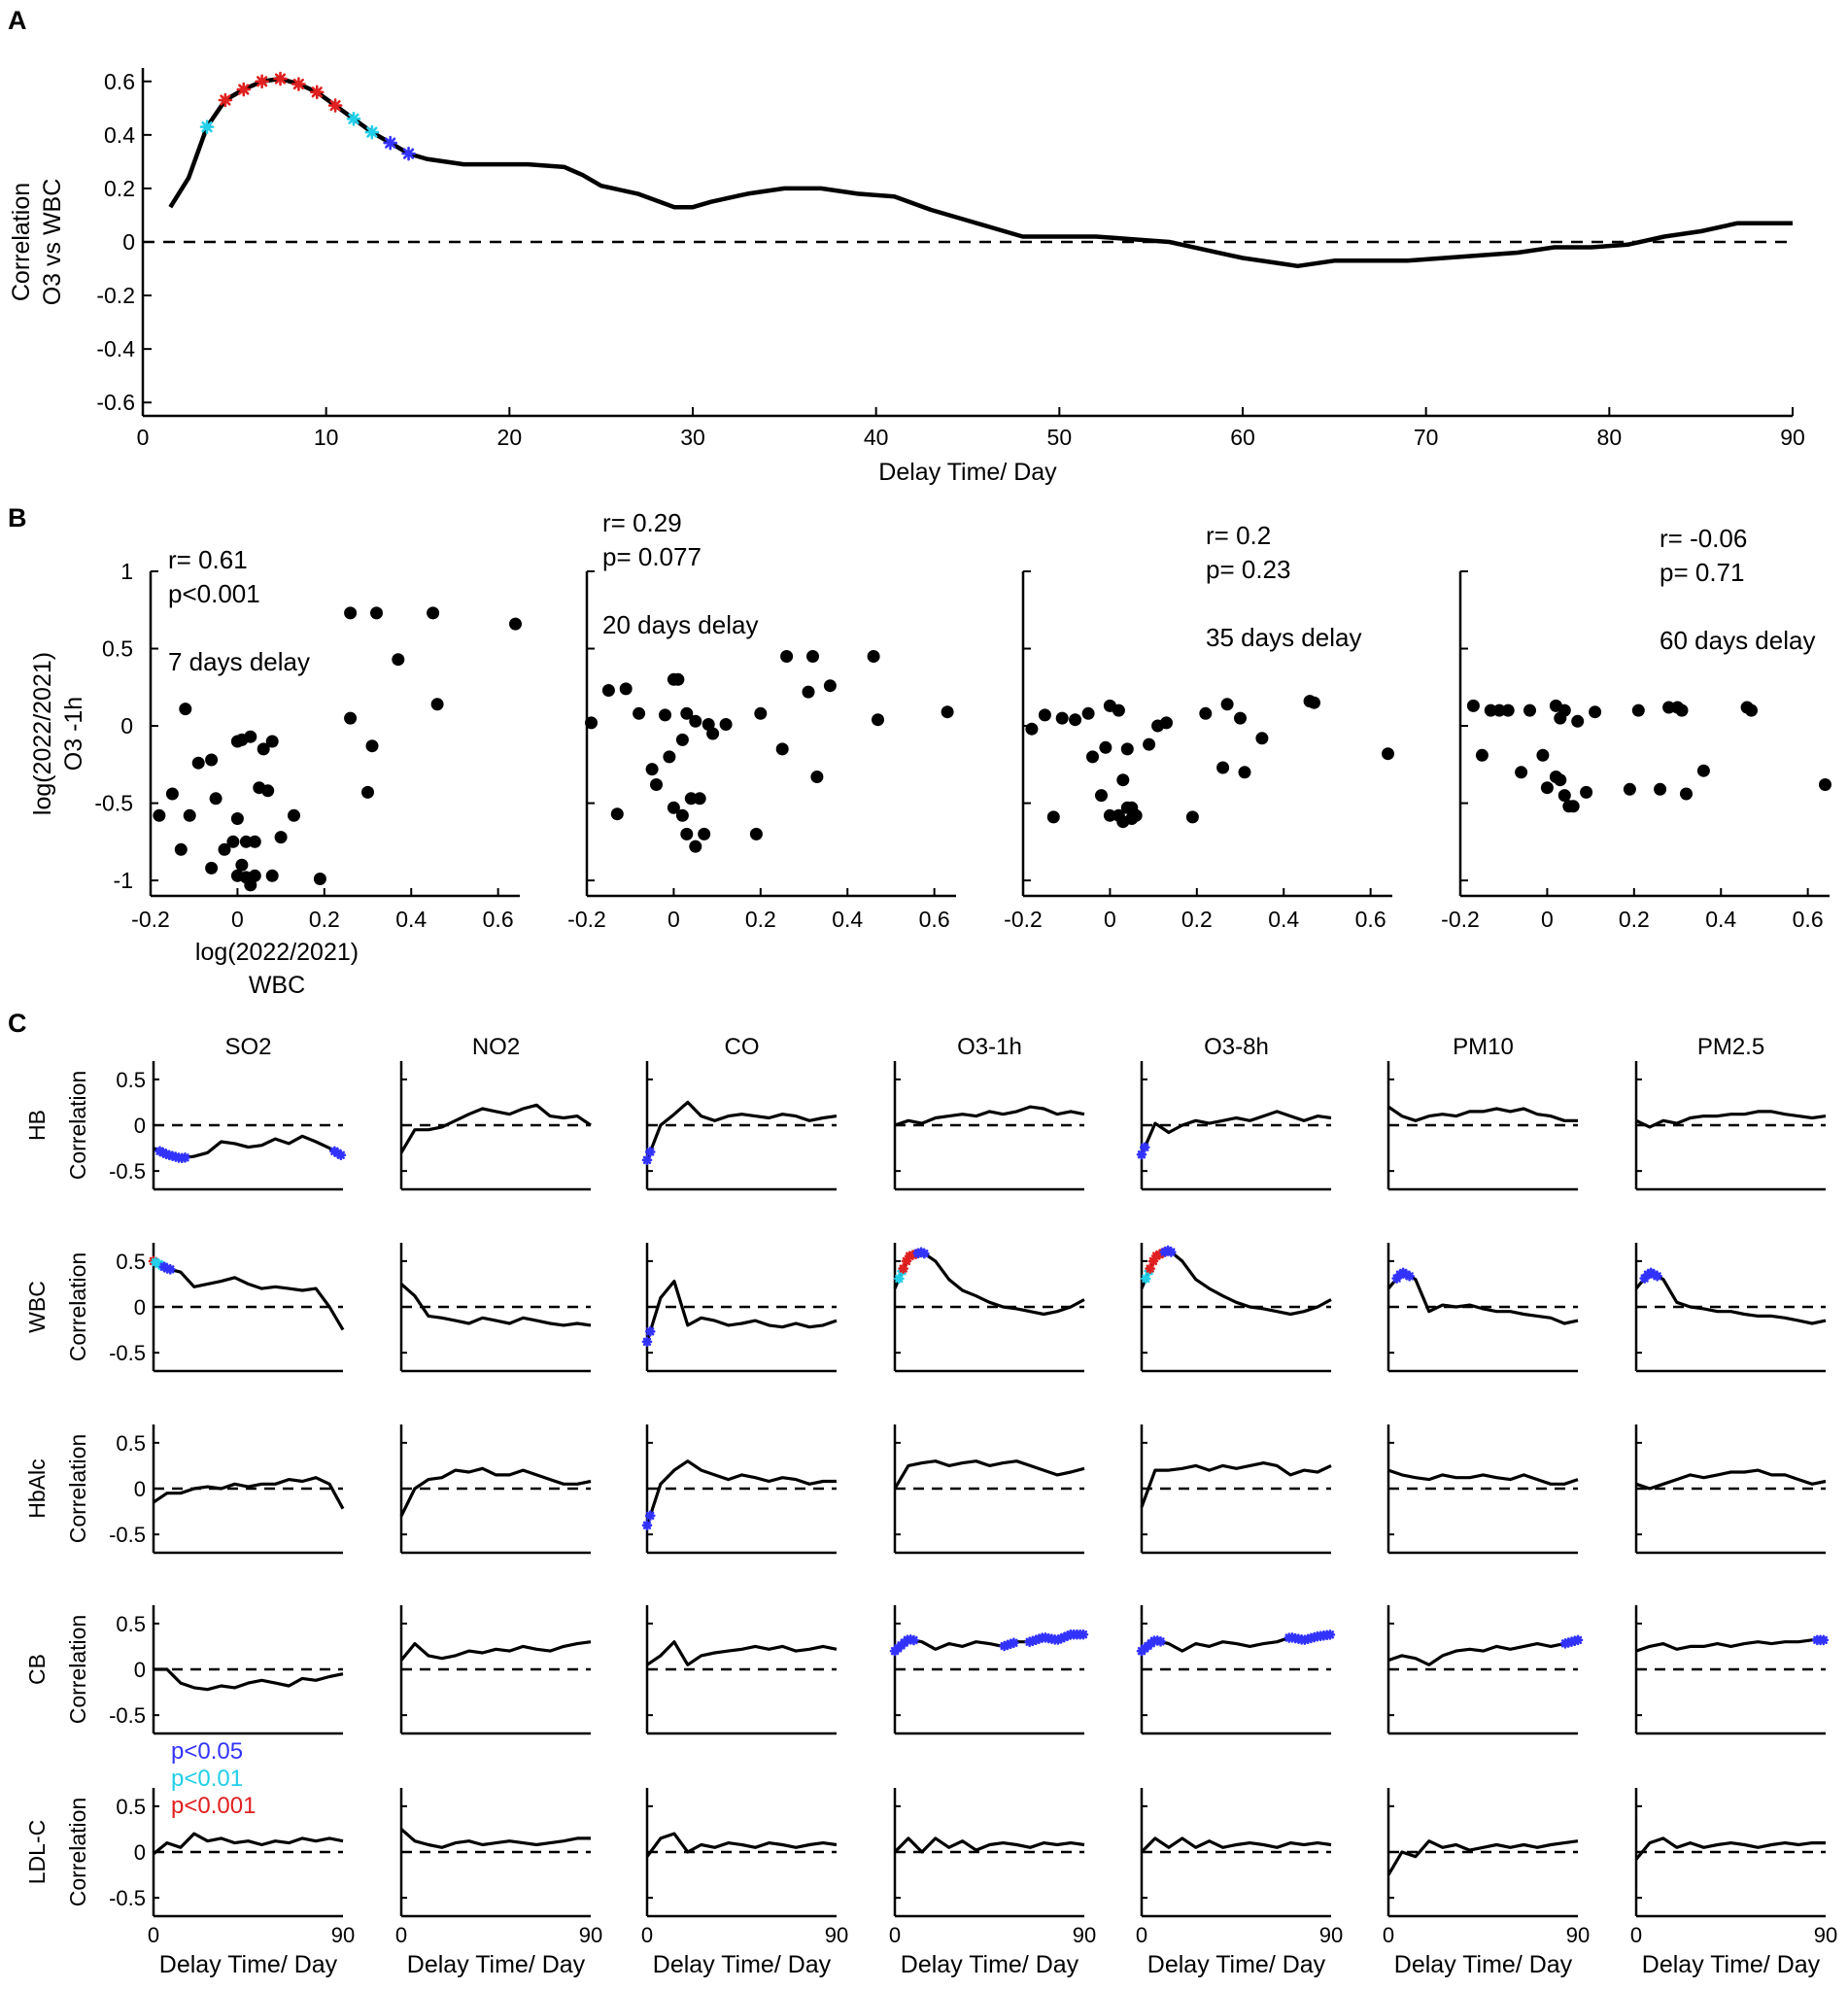  I want to click on panel-b-r-value: r= 0.2, so click(1238, 535).